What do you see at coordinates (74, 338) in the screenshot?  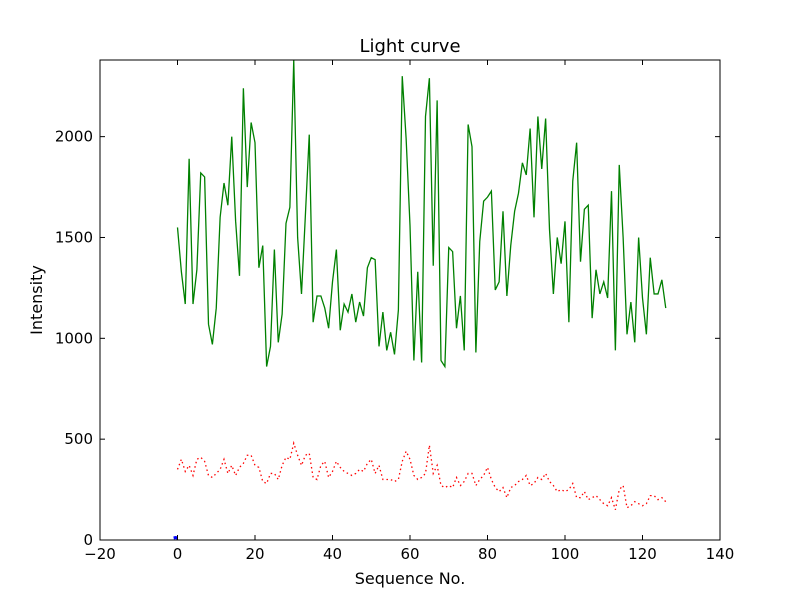 I see `y-tick-label: 1000` at bounding box center [74, 338].